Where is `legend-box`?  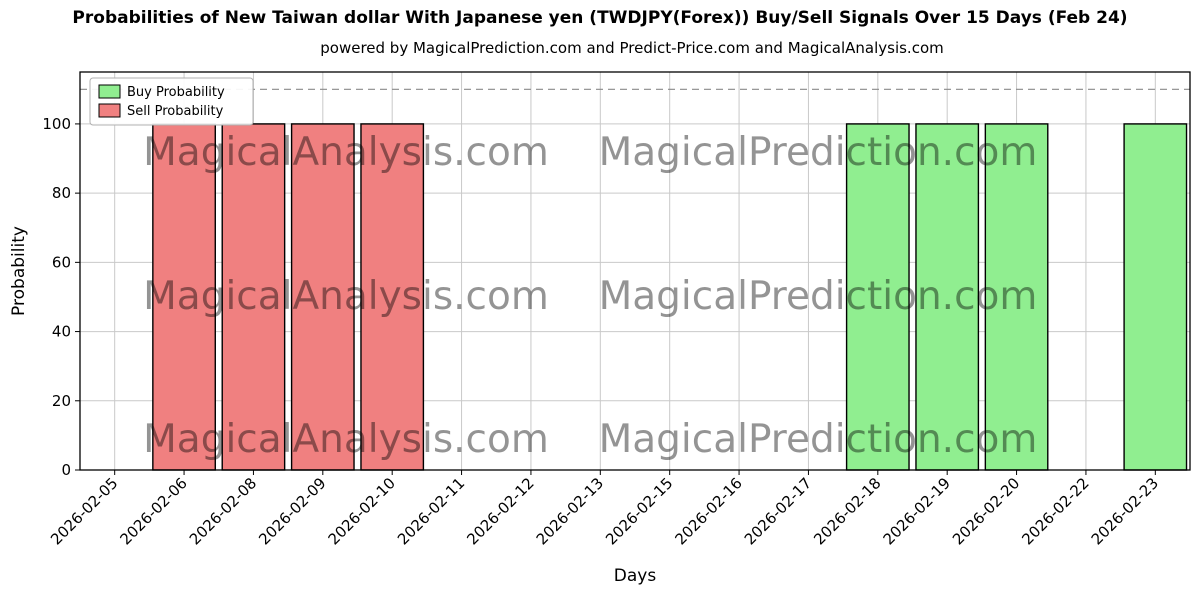 legend-box is located at coordinates (171, 101).